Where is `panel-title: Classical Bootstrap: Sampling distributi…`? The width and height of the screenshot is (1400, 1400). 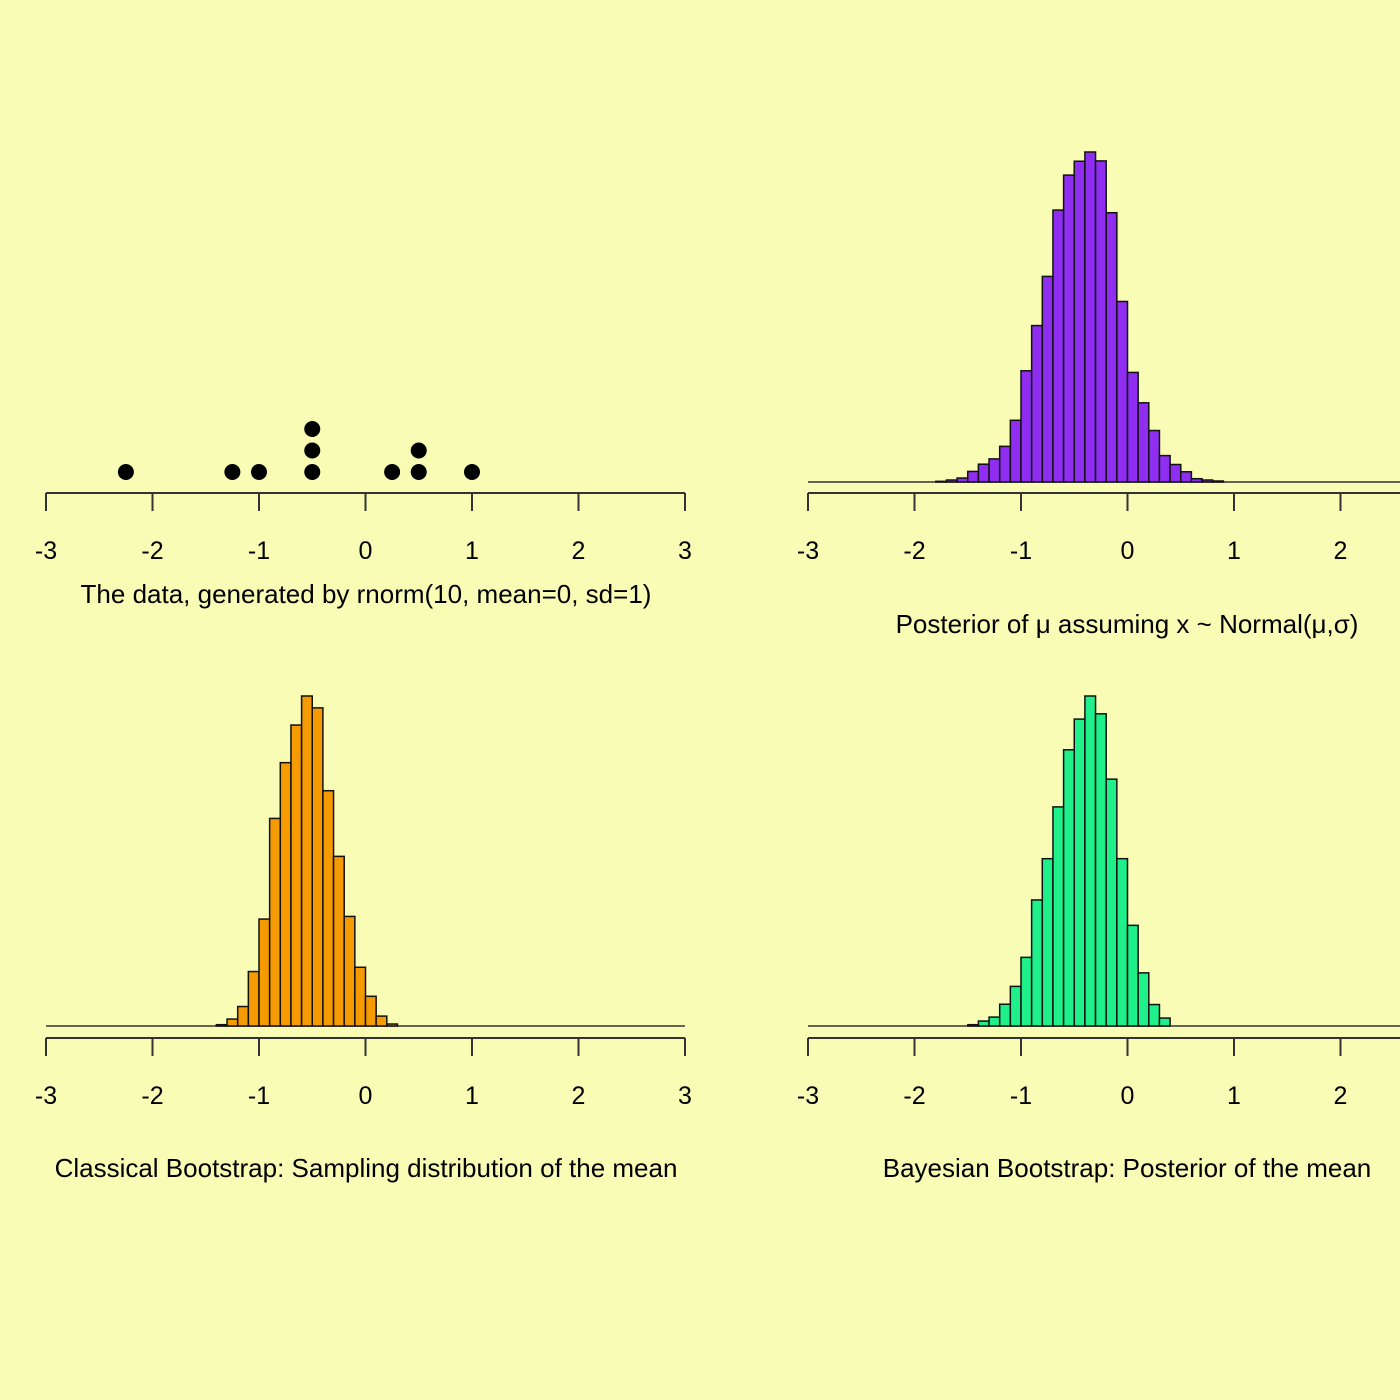 panel-title: Classical Bootstrap: Sampling distributi… is located at coordinates (366, 1168).